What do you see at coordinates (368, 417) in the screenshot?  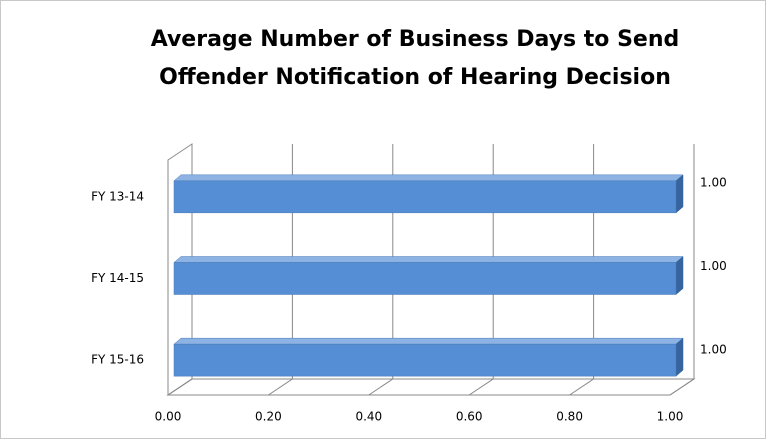 I see `x-tick-label: 0.40` at bounding box center [368, 417].